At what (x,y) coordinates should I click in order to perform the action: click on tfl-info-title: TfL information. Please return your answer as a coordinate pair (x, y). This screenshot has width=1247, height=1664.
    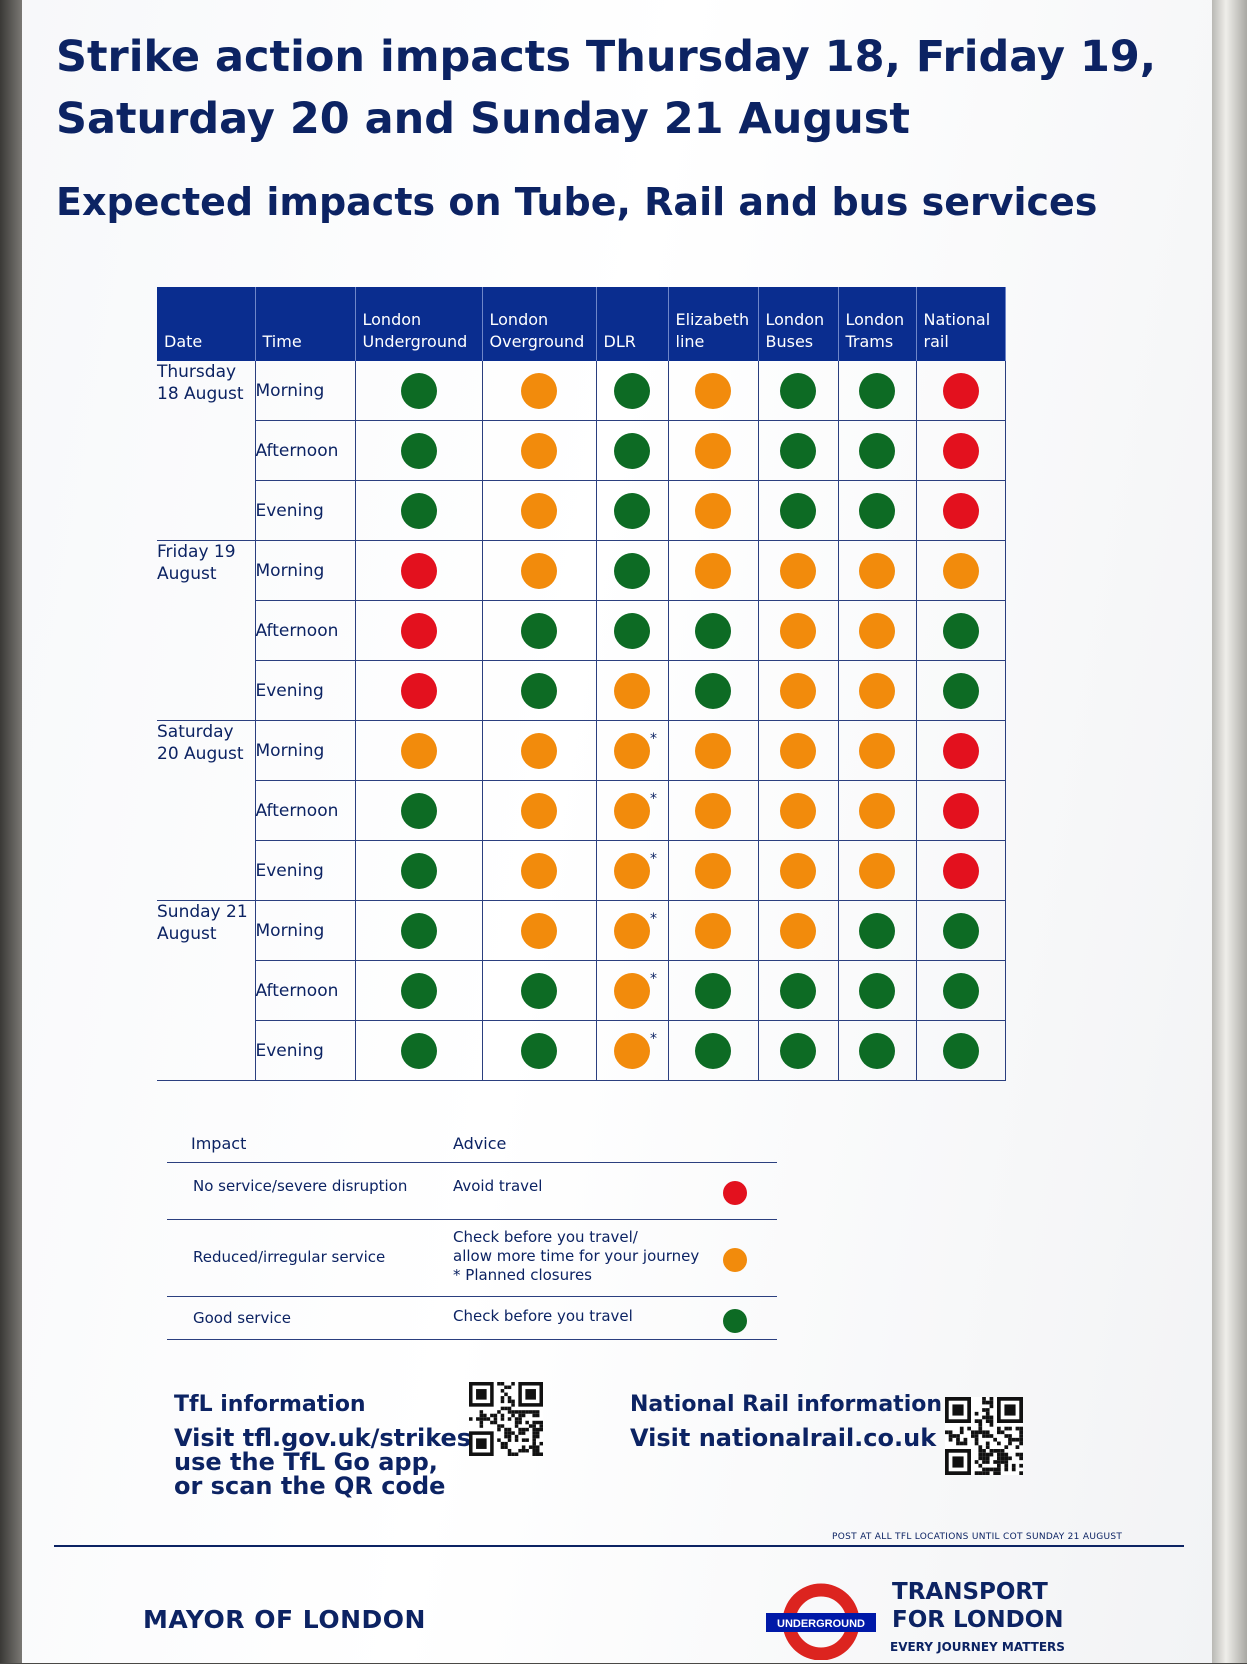
    Looking at the image, I should click on (270, 1404).